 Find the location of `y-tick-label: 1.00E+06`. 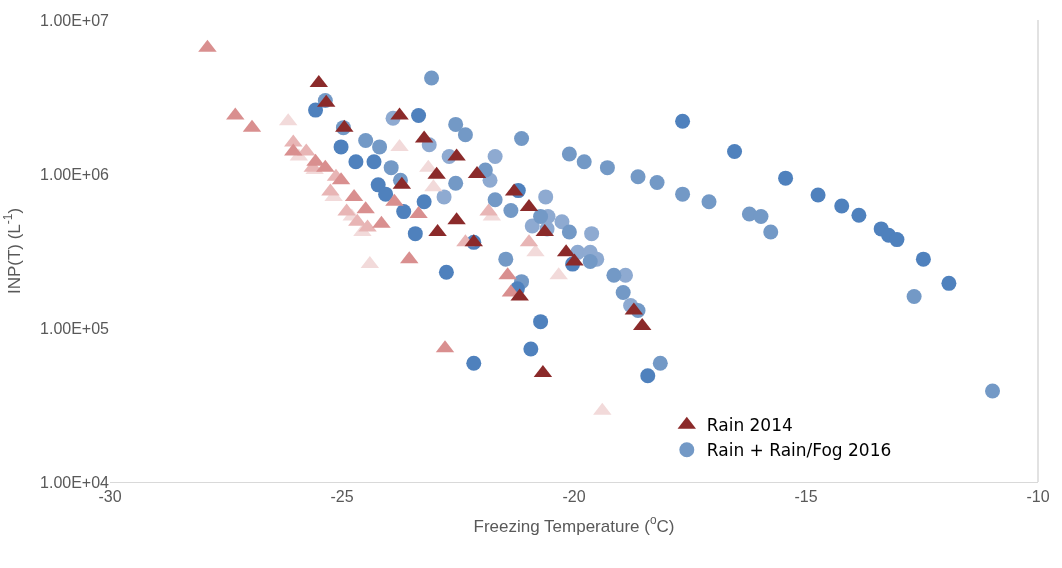

y-tick-label: 1.00E+06 is located at coordinates (75, 174).